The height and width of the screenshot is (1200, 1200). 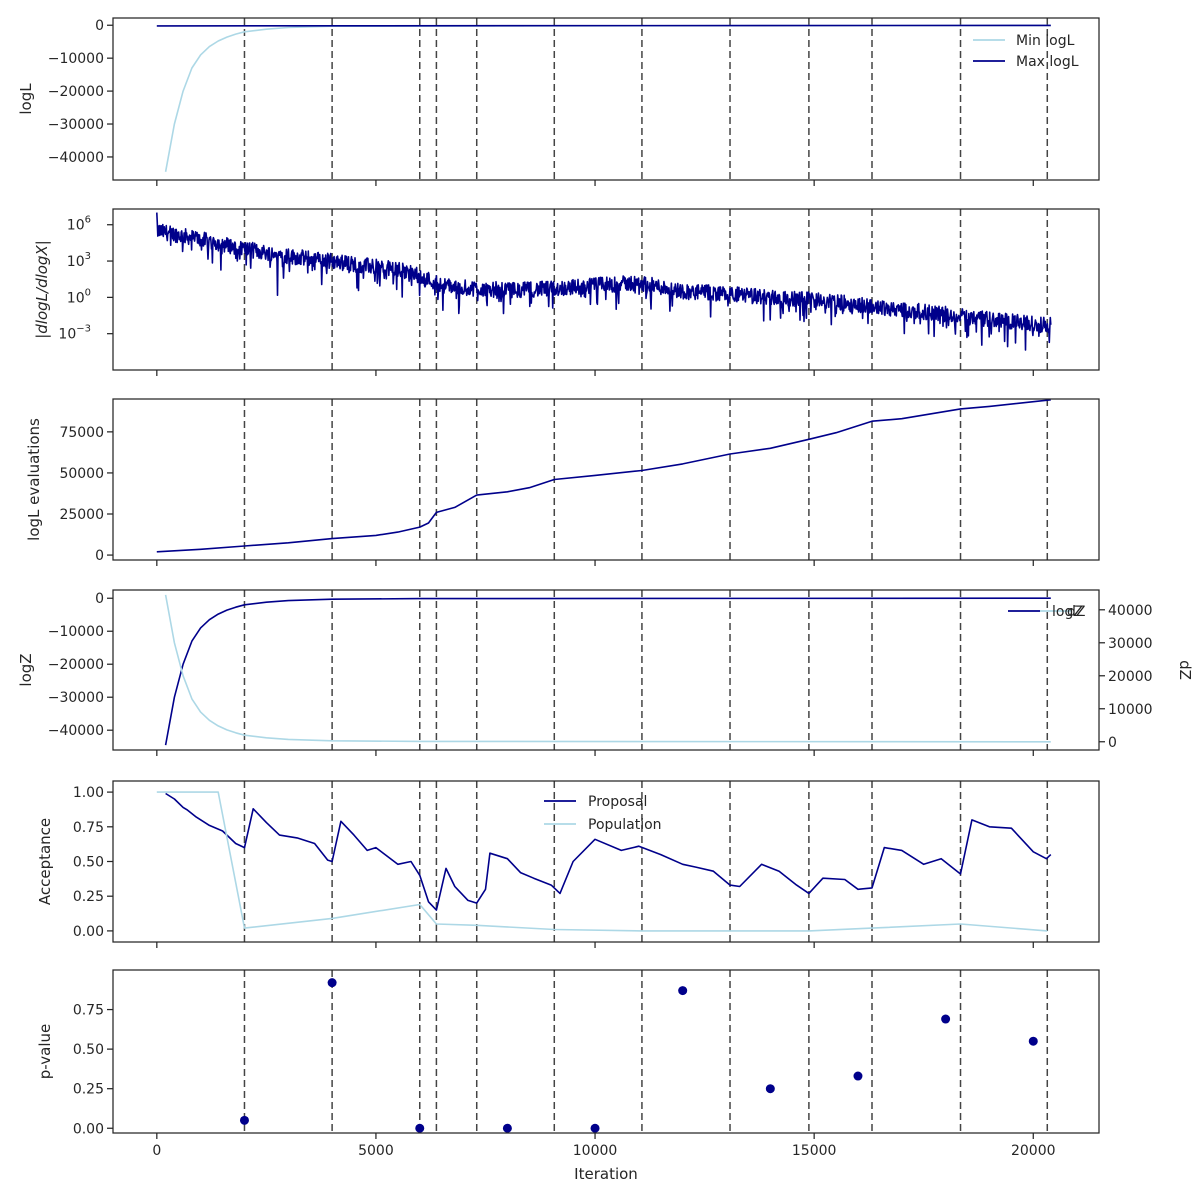 I want to click on y-tick-label: 10⁻³, so click(x=74, y=333).